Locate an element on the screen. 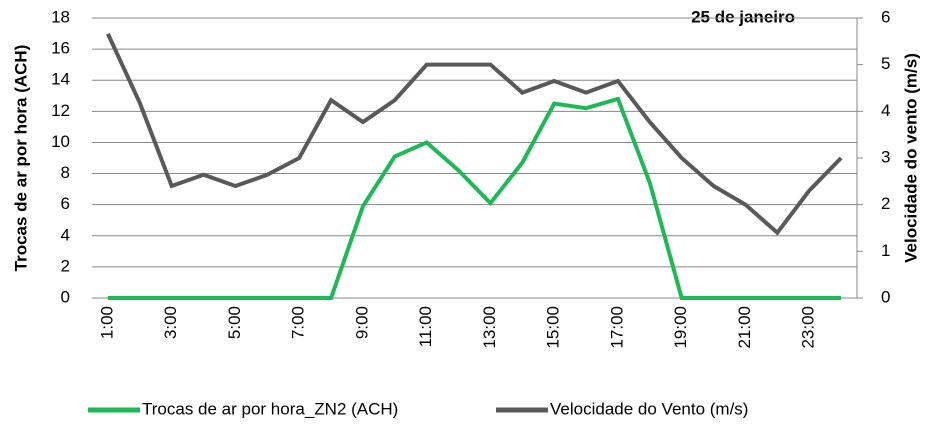 The height and width of the screenshot is (432, 936). x-tick-label: 3:00 is located at coordinates (170, 322).